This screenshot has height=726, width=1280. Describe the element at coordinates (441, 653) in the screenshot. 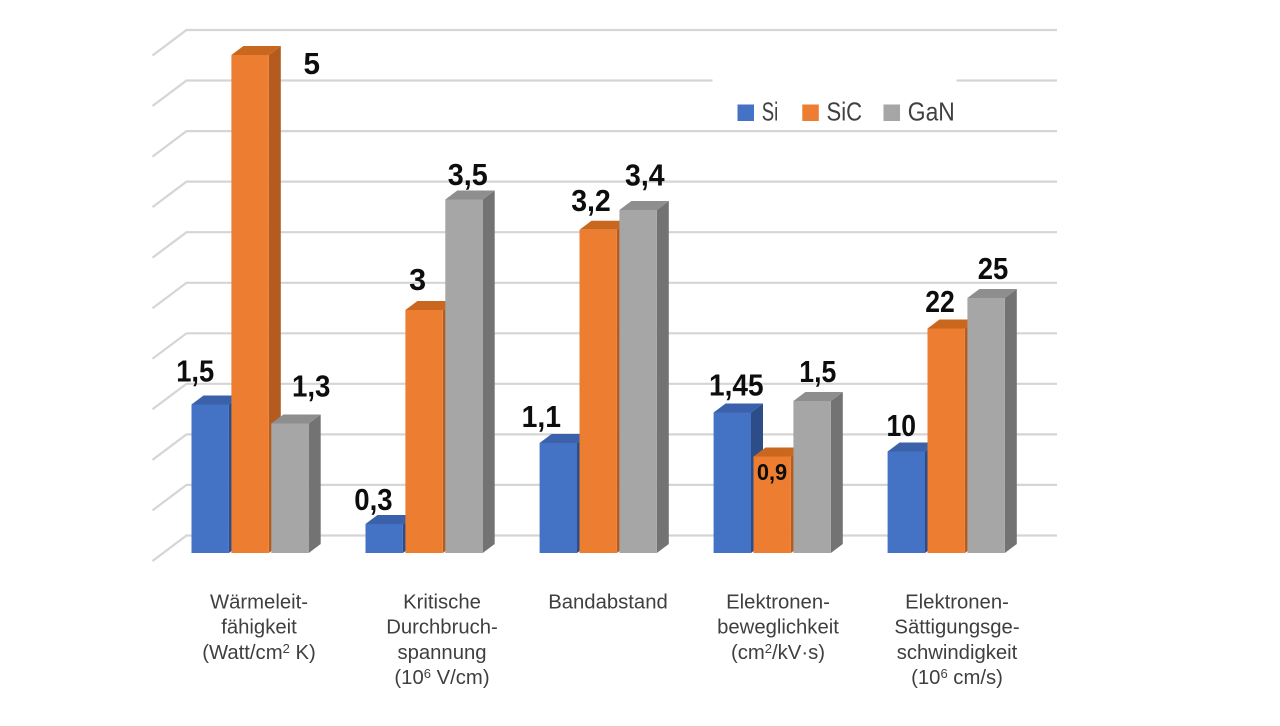

I see `svg-text: spannung` at that location.